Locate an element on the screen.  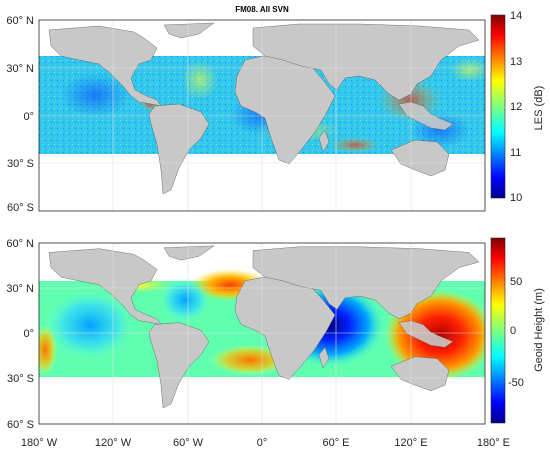
panel2-y-ticks: 60° N 30° N 0° 30° S 60° S is located at coordinates (20, 334).